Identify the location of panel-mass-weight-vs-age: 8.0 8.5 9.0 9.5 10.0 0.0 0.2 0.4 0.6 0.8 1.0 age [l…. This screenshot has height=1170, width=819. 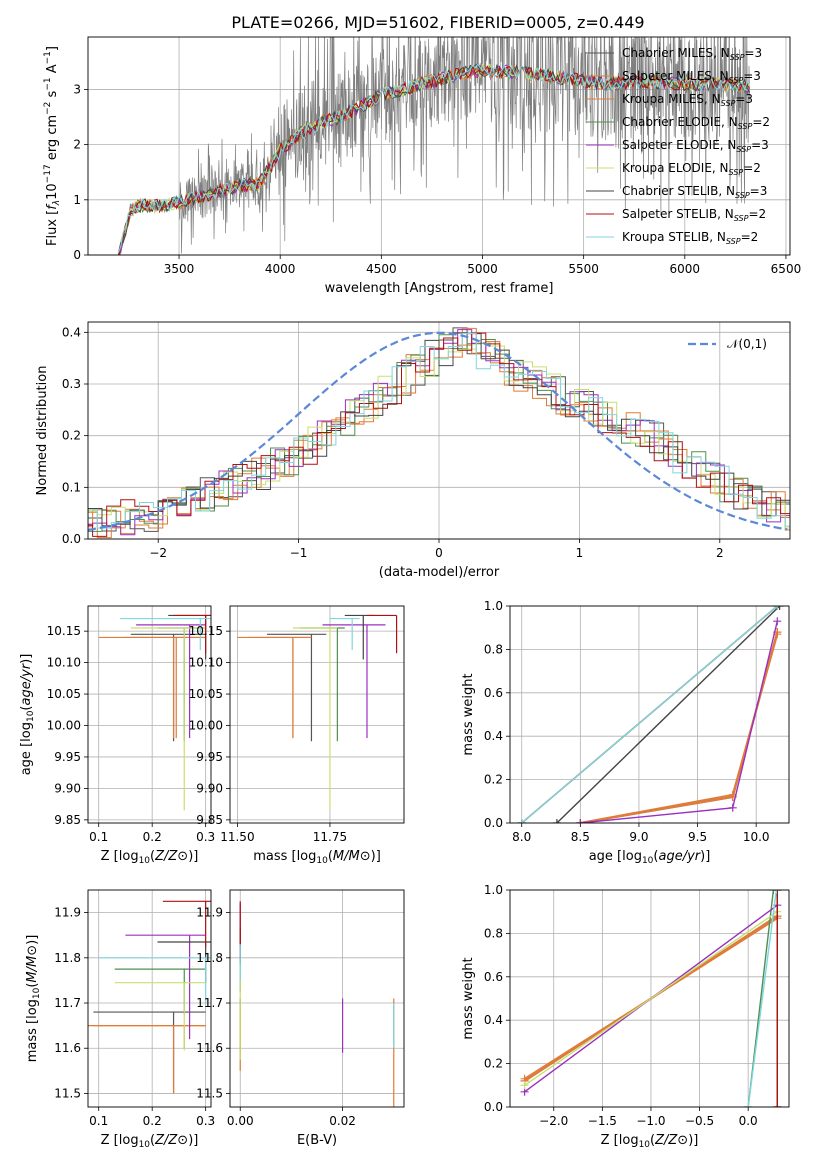
(625, 732).